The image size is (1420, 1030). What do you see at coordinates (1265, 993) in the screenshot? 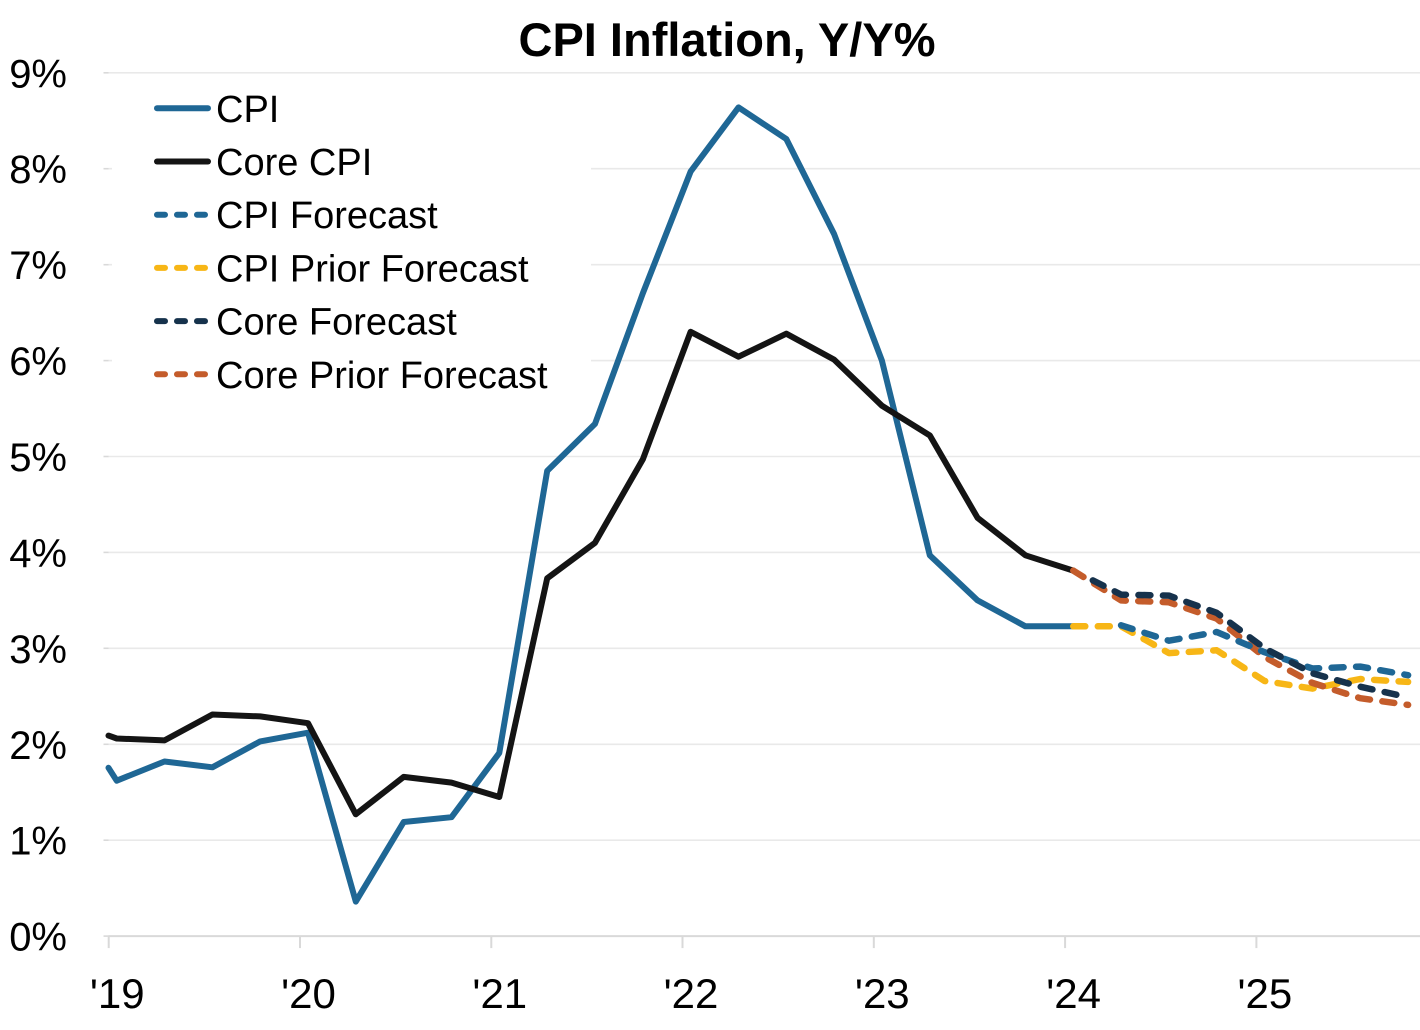
I see `svg-text: '25` at bounding box center [1265, 993].